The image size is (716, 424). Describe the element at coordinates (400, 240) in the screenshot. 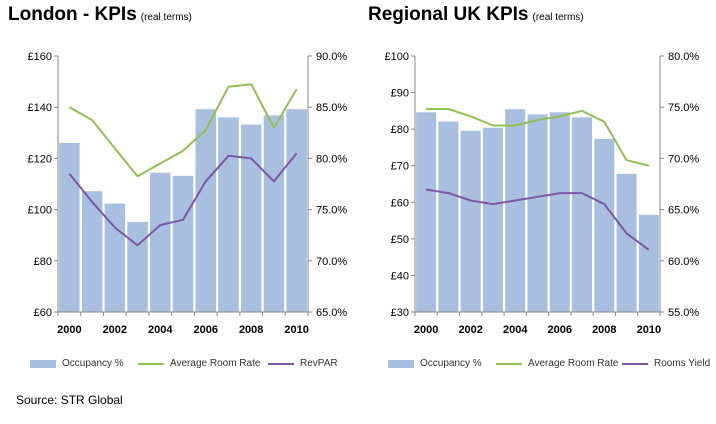

I see `left-tick-label: £50` at that location.